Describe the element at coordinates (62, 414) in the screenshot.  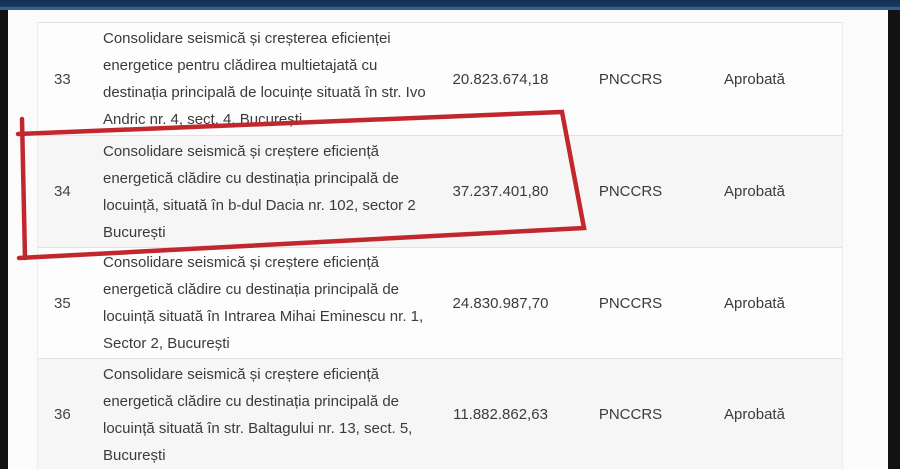
I see `cell-row-number: 36` at that location.